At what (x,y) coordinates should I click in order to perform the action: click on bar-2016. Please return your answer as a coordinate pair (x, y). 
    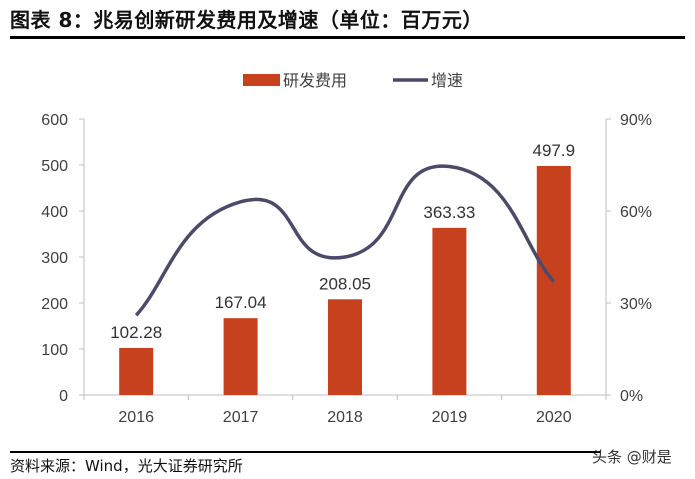
    Looking at the image, I should click on (136, 371).